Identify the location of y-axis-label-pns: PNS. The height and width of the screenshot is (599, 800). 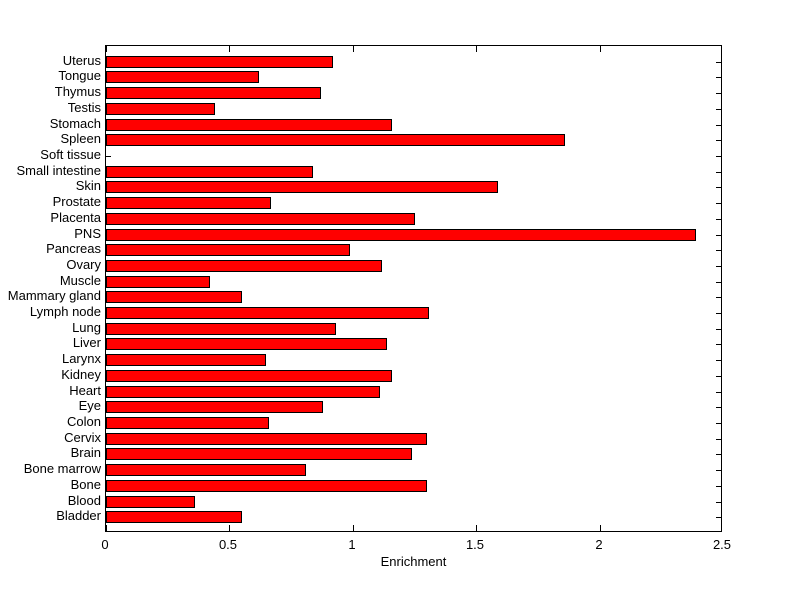
(87, 233).